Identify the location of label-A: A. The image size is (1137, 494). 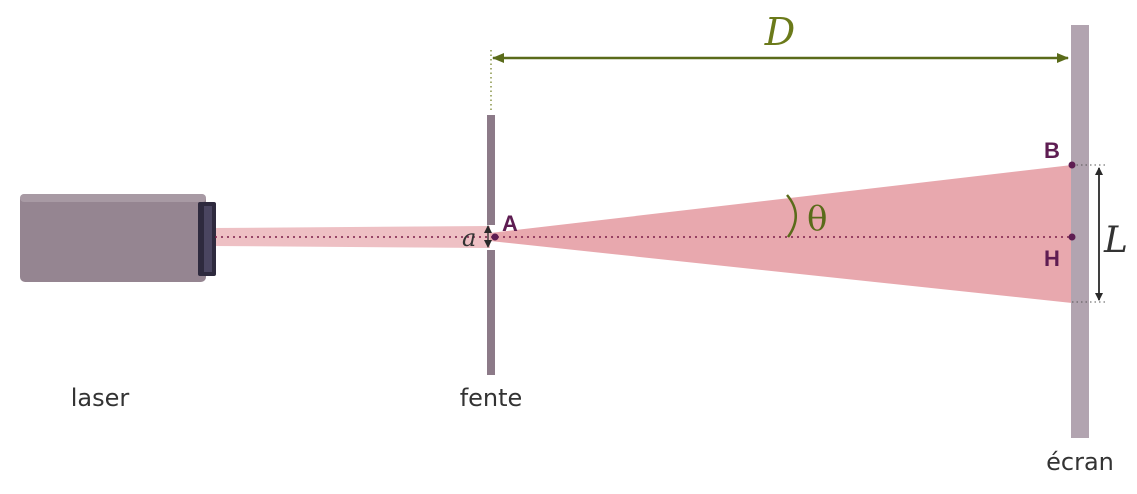
(510, 223).